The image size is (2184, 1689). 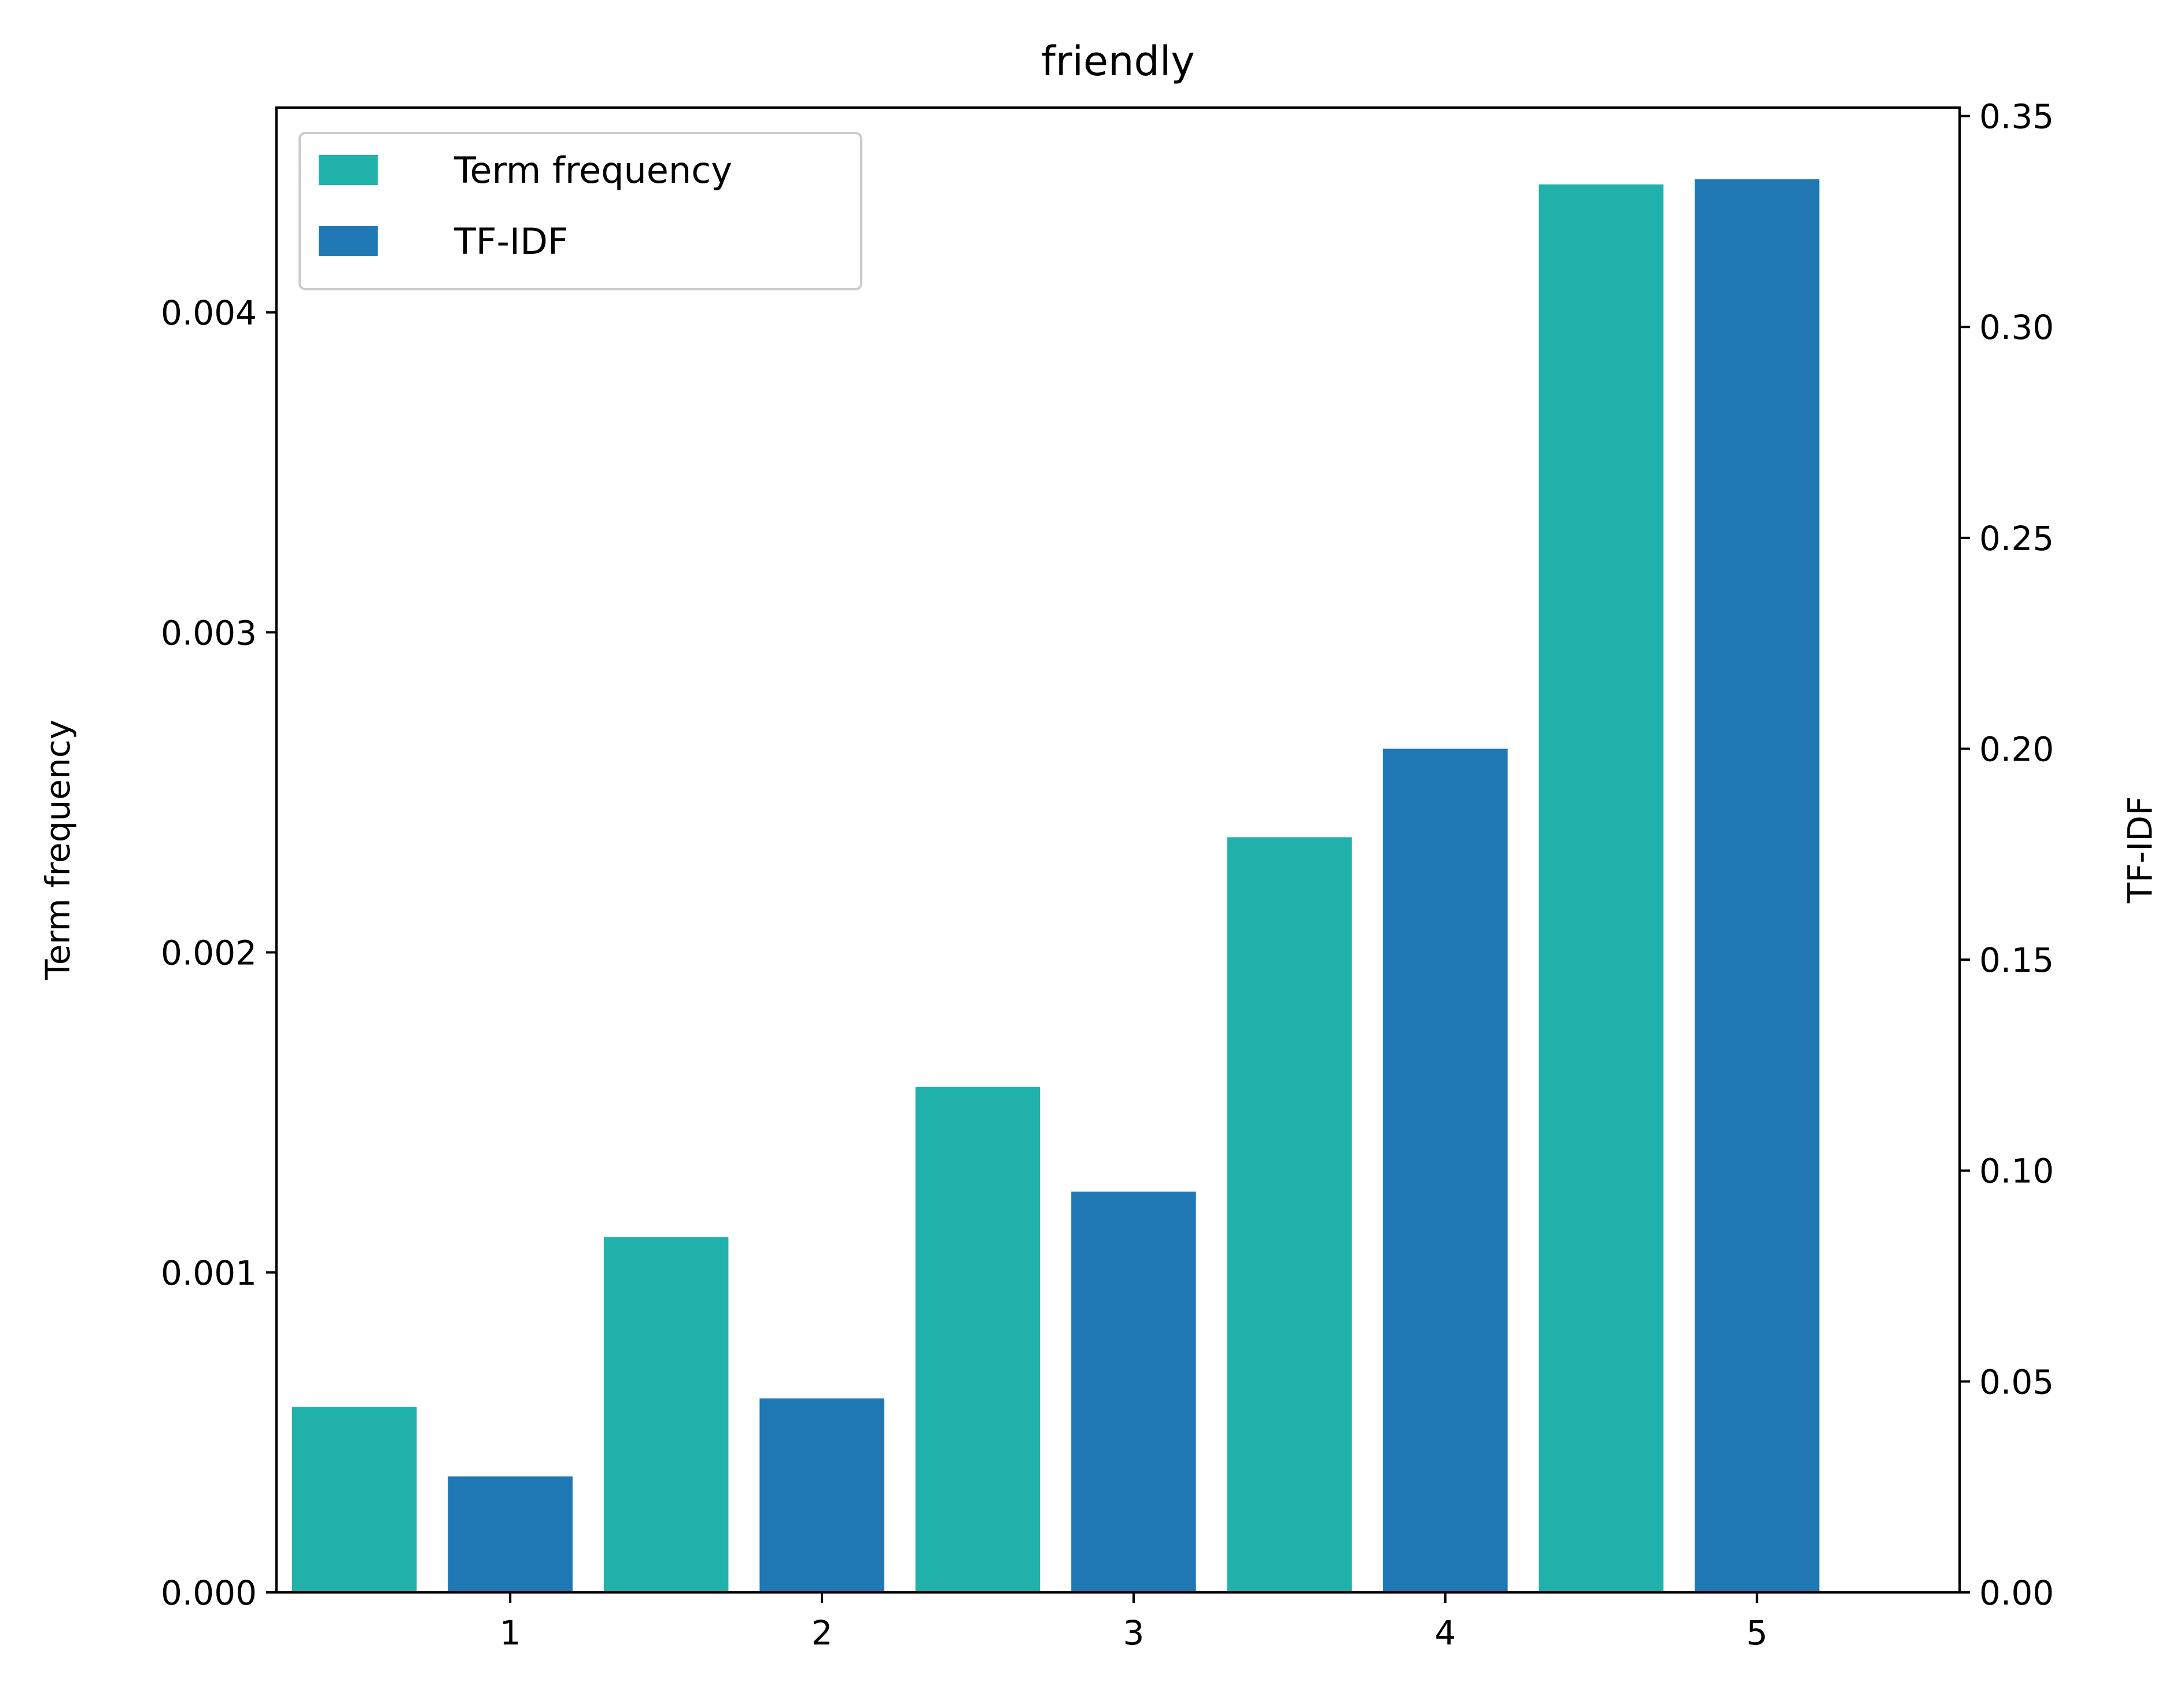 What do you see at coordinates (2016, 960) in the screenshot?
I see `y-right-tick-label-0.15: 0.15` at bounding box center [2016, 960].